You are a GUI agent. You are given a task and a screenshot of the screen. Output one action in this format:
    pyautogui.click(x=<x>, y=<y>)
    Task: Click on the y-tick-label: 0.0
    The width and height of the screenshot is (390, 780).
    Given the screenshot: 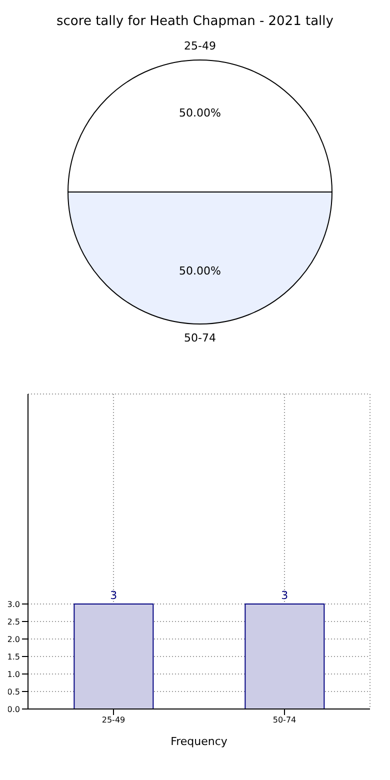 What is the action you would take?
    pyautogui.click(x=13, y=709)
    